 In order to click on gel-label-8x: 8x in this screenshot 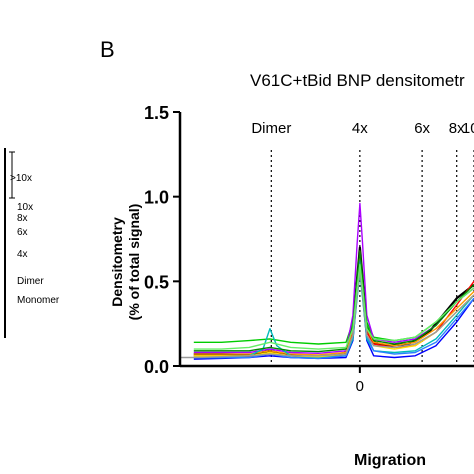, I will do `click(22, 218)`.